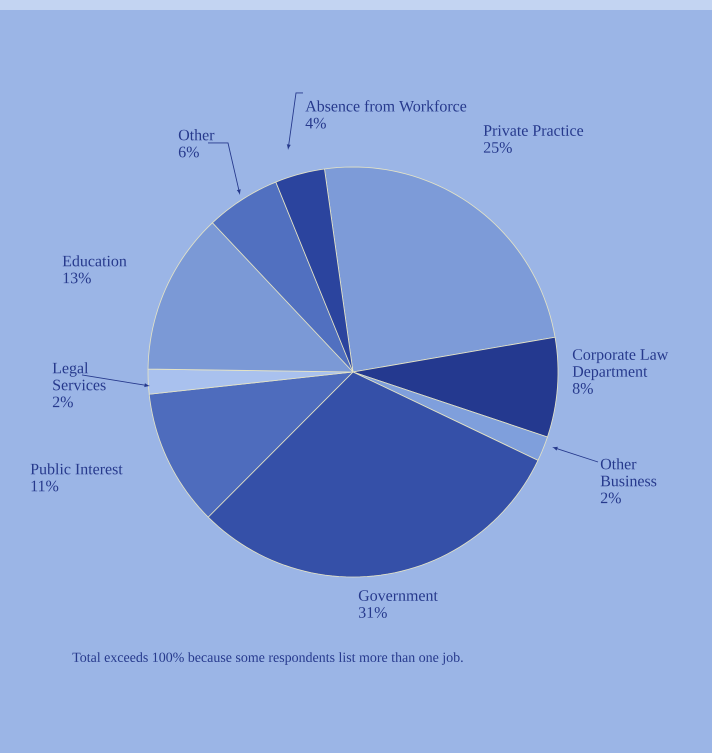  Describe the element at coordinates (76, 468) in the screenshot. I see `slice-label: Public Interest` at that location.